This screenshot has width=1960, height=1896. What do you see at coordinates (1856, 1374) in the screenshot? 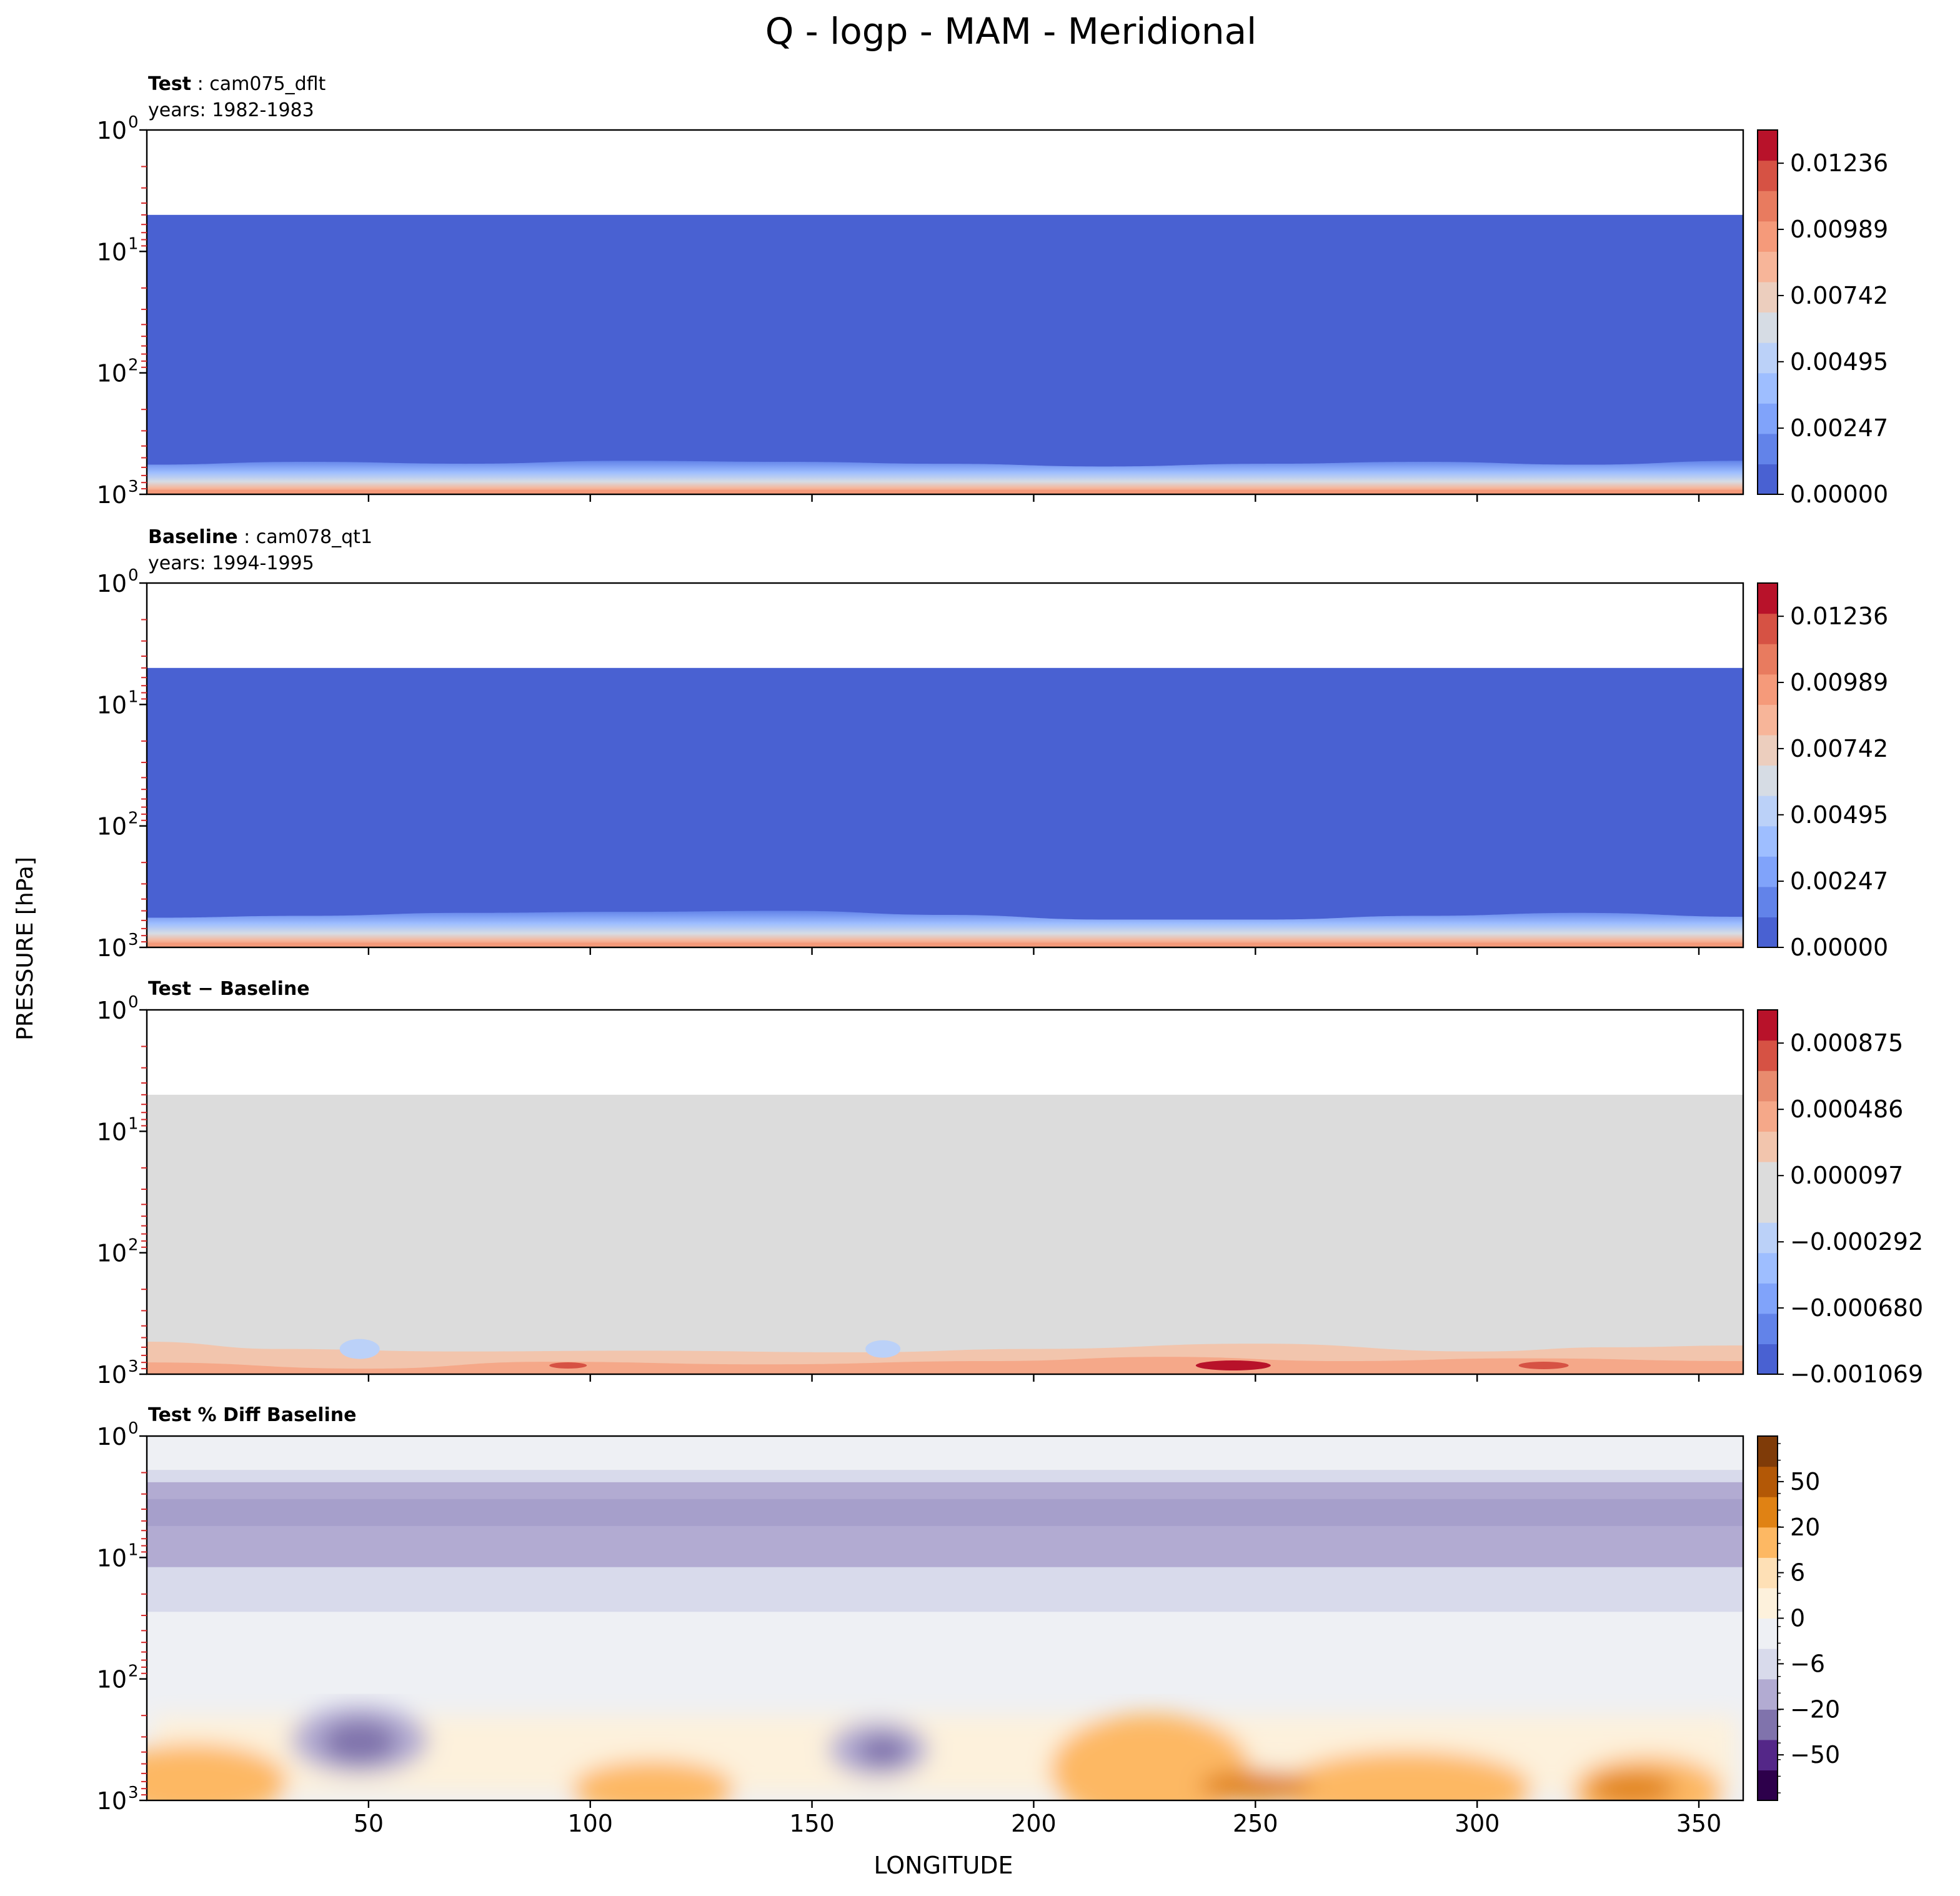
I see `colorbar-tick-label: −0.001069` at bounding box center [1856, 1374].